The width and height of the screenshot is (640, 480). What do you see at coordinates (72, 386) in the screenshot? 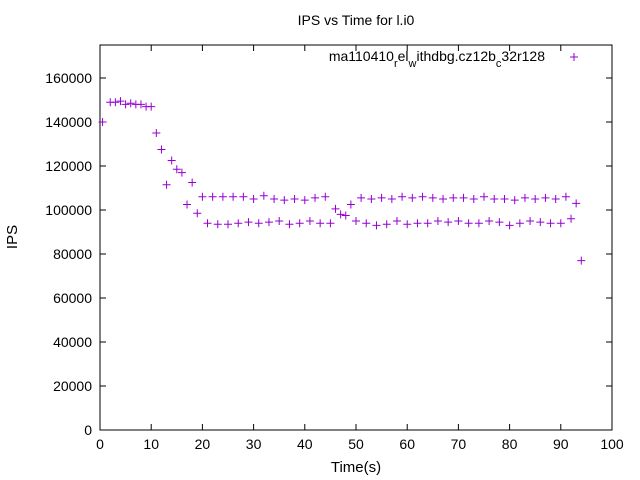
I see `y-tick-label: 20000` at bounding box center [72, 386].